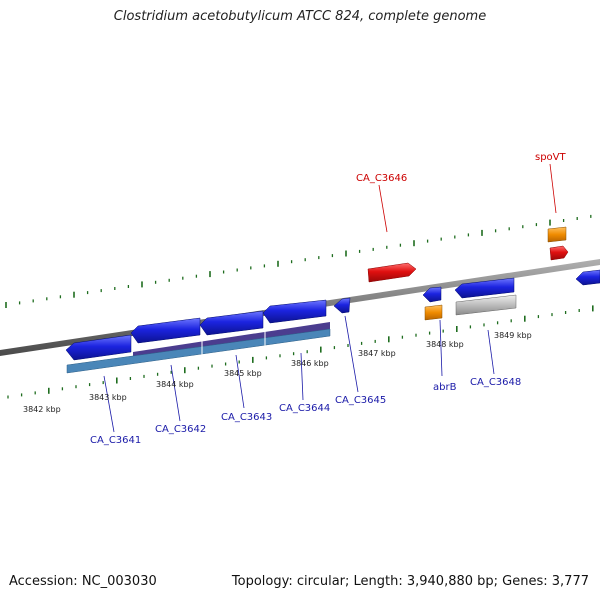  Describe the element at coordinates (294, 311) in the screenshot. I see `gene-CA_C3644` at that location.